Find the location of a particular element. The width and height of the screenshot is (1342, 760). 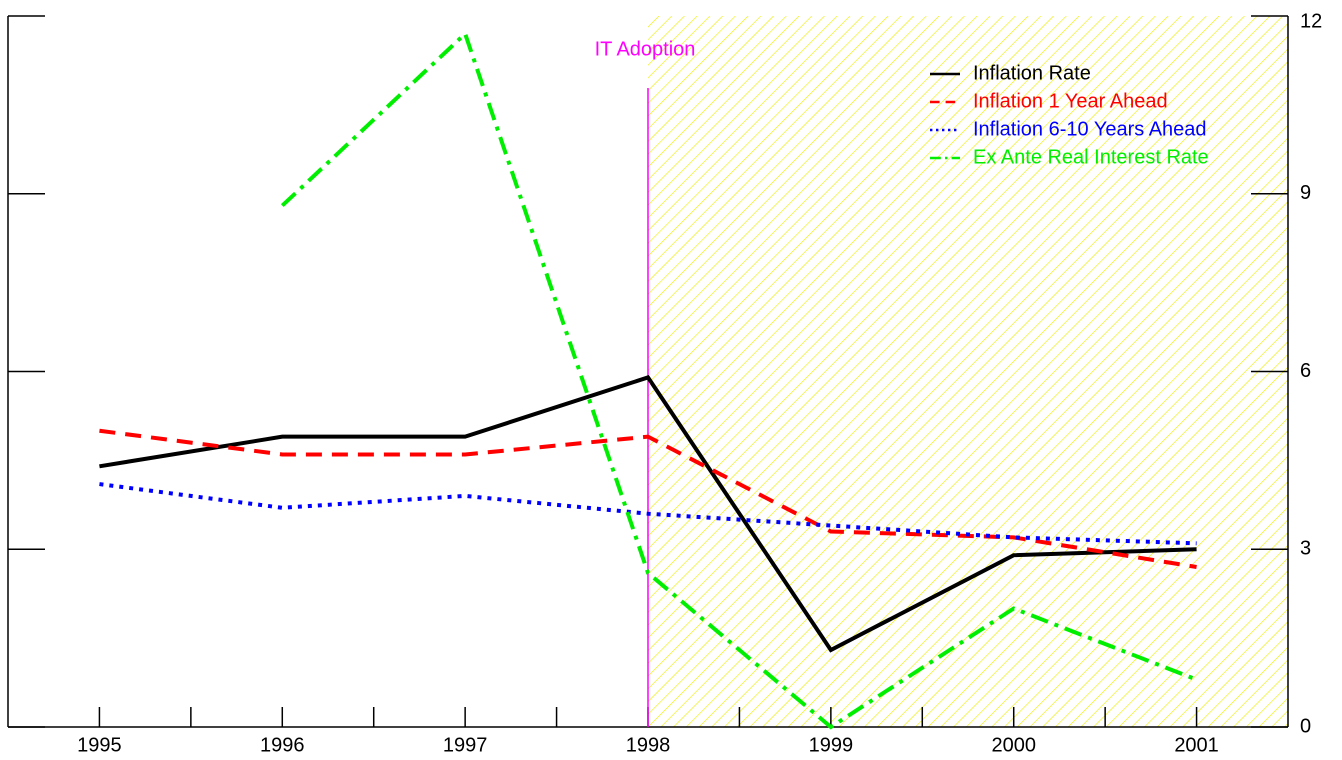

series-line is located at coordinates (648, 514).